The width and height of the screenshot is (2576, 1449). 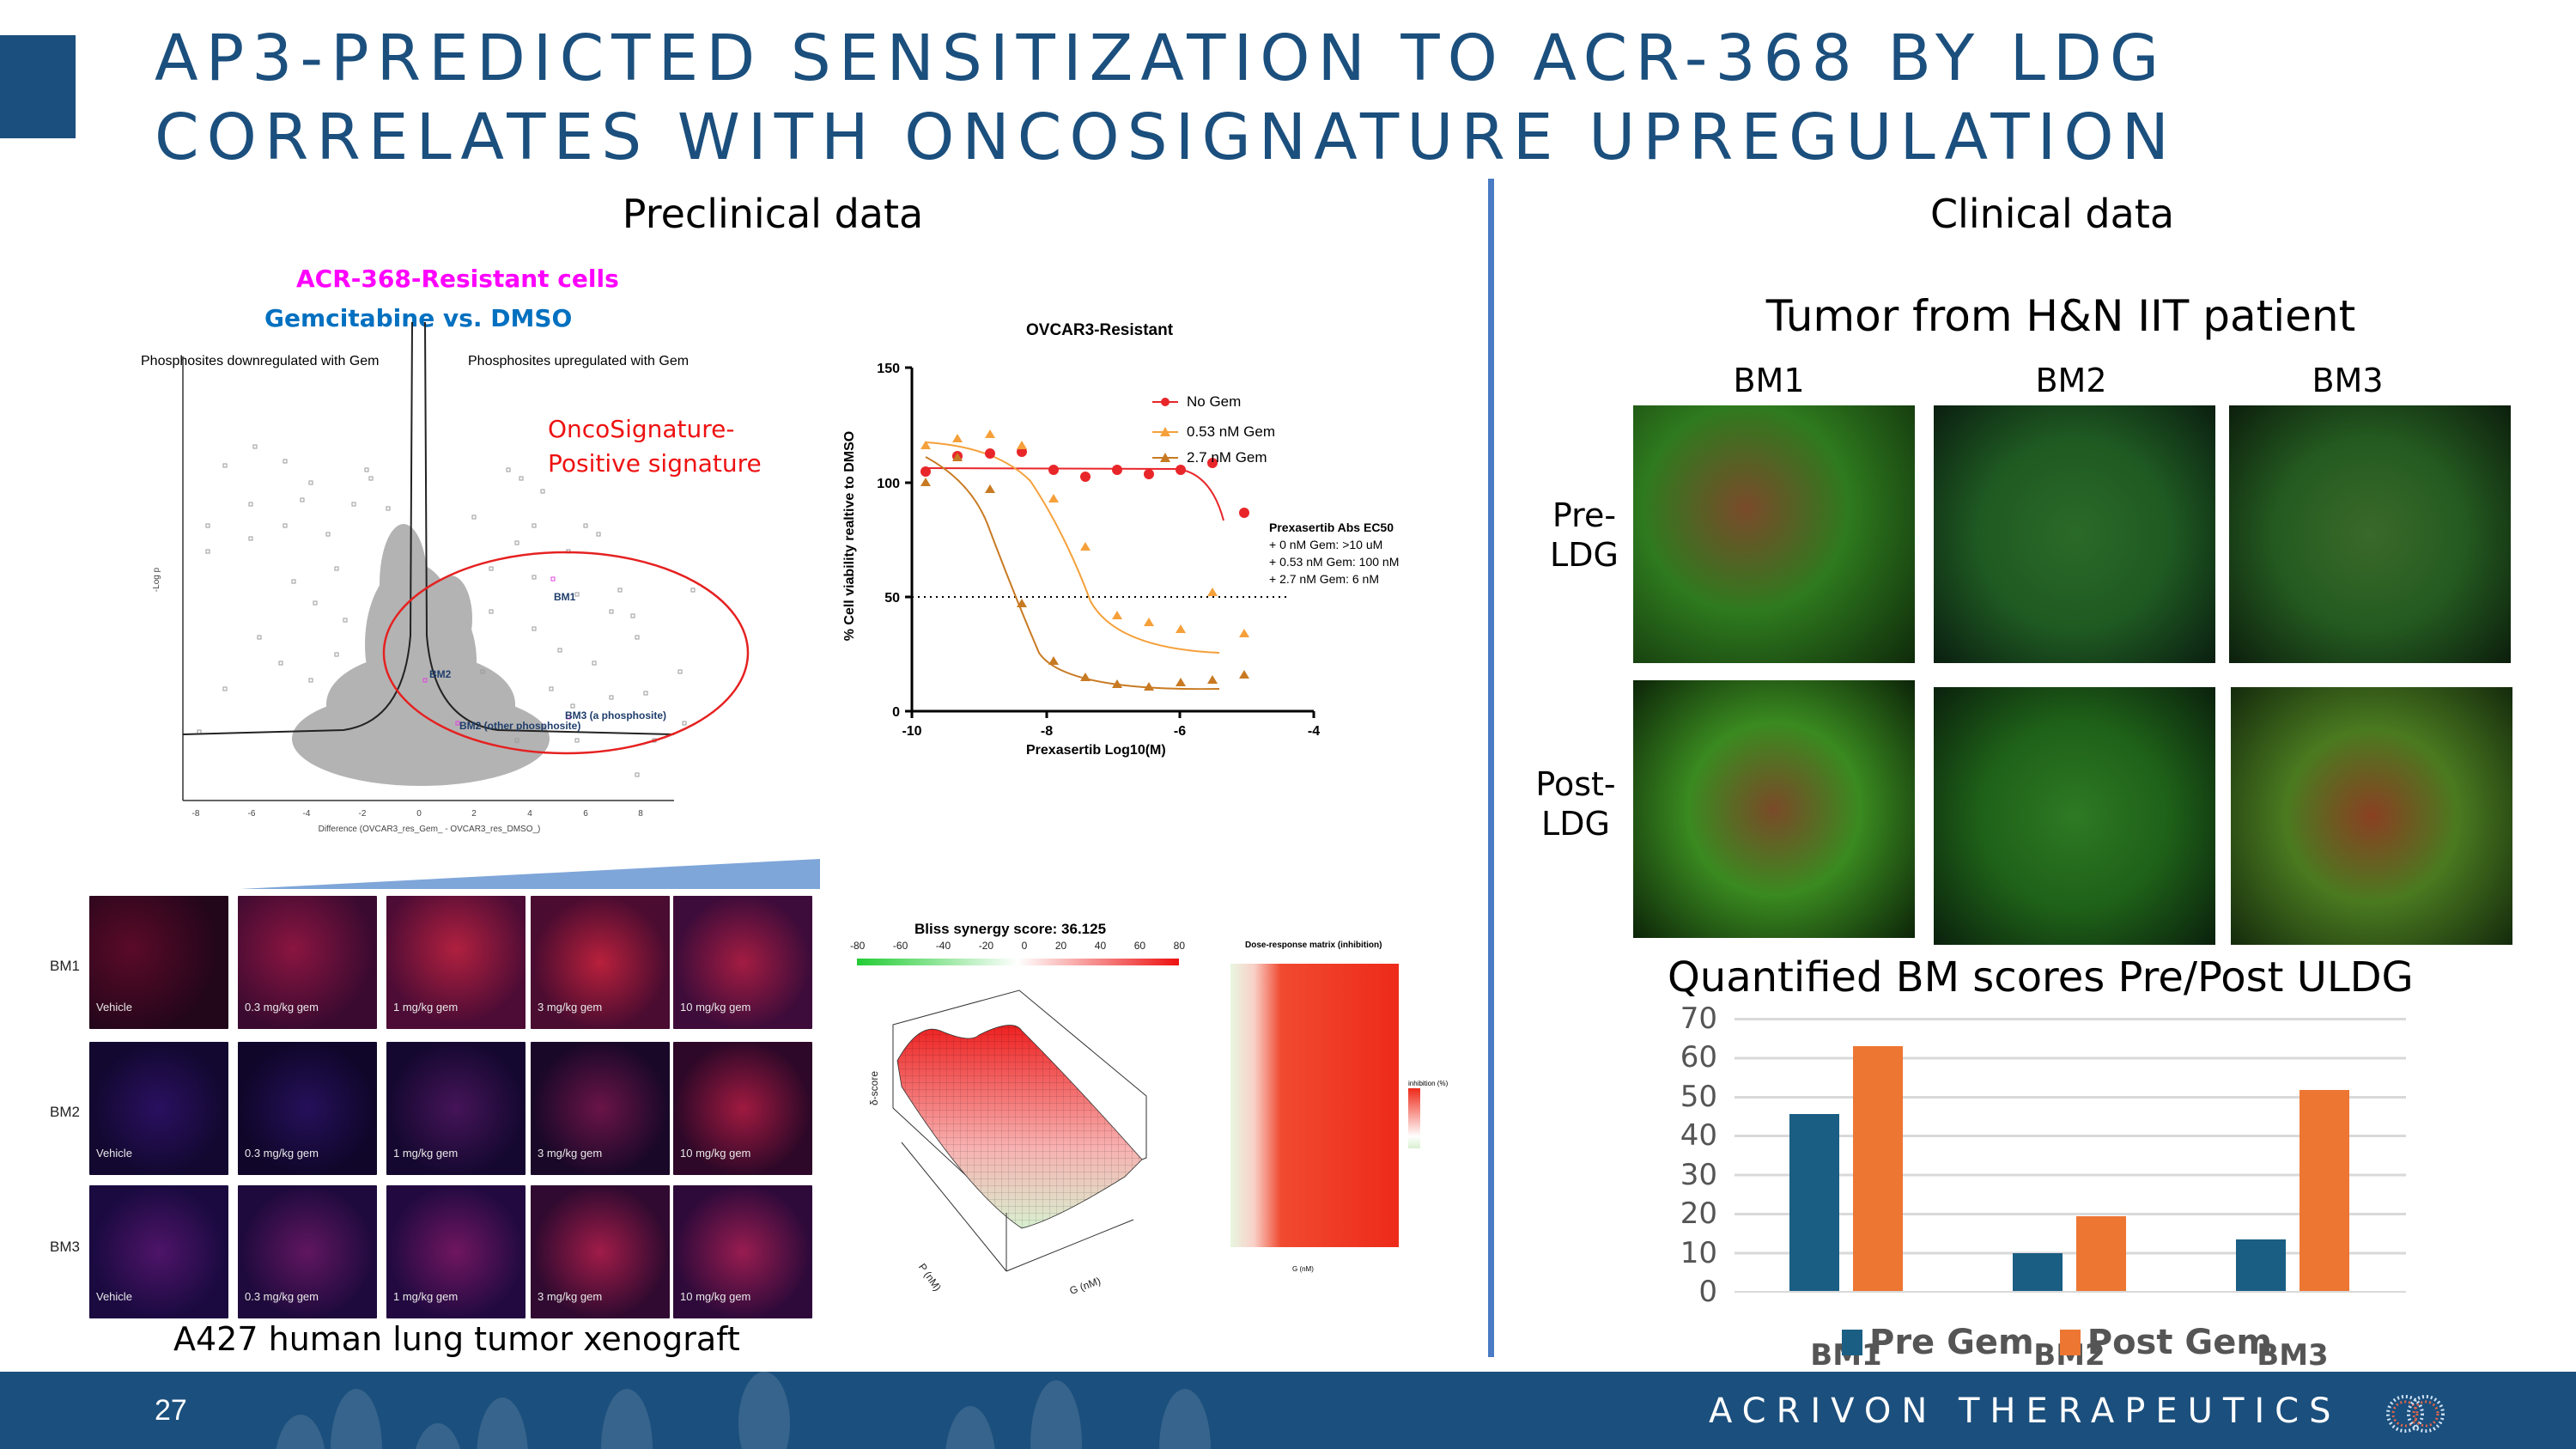 I want to click on svg-text: -2, so click(x=363, y=814).